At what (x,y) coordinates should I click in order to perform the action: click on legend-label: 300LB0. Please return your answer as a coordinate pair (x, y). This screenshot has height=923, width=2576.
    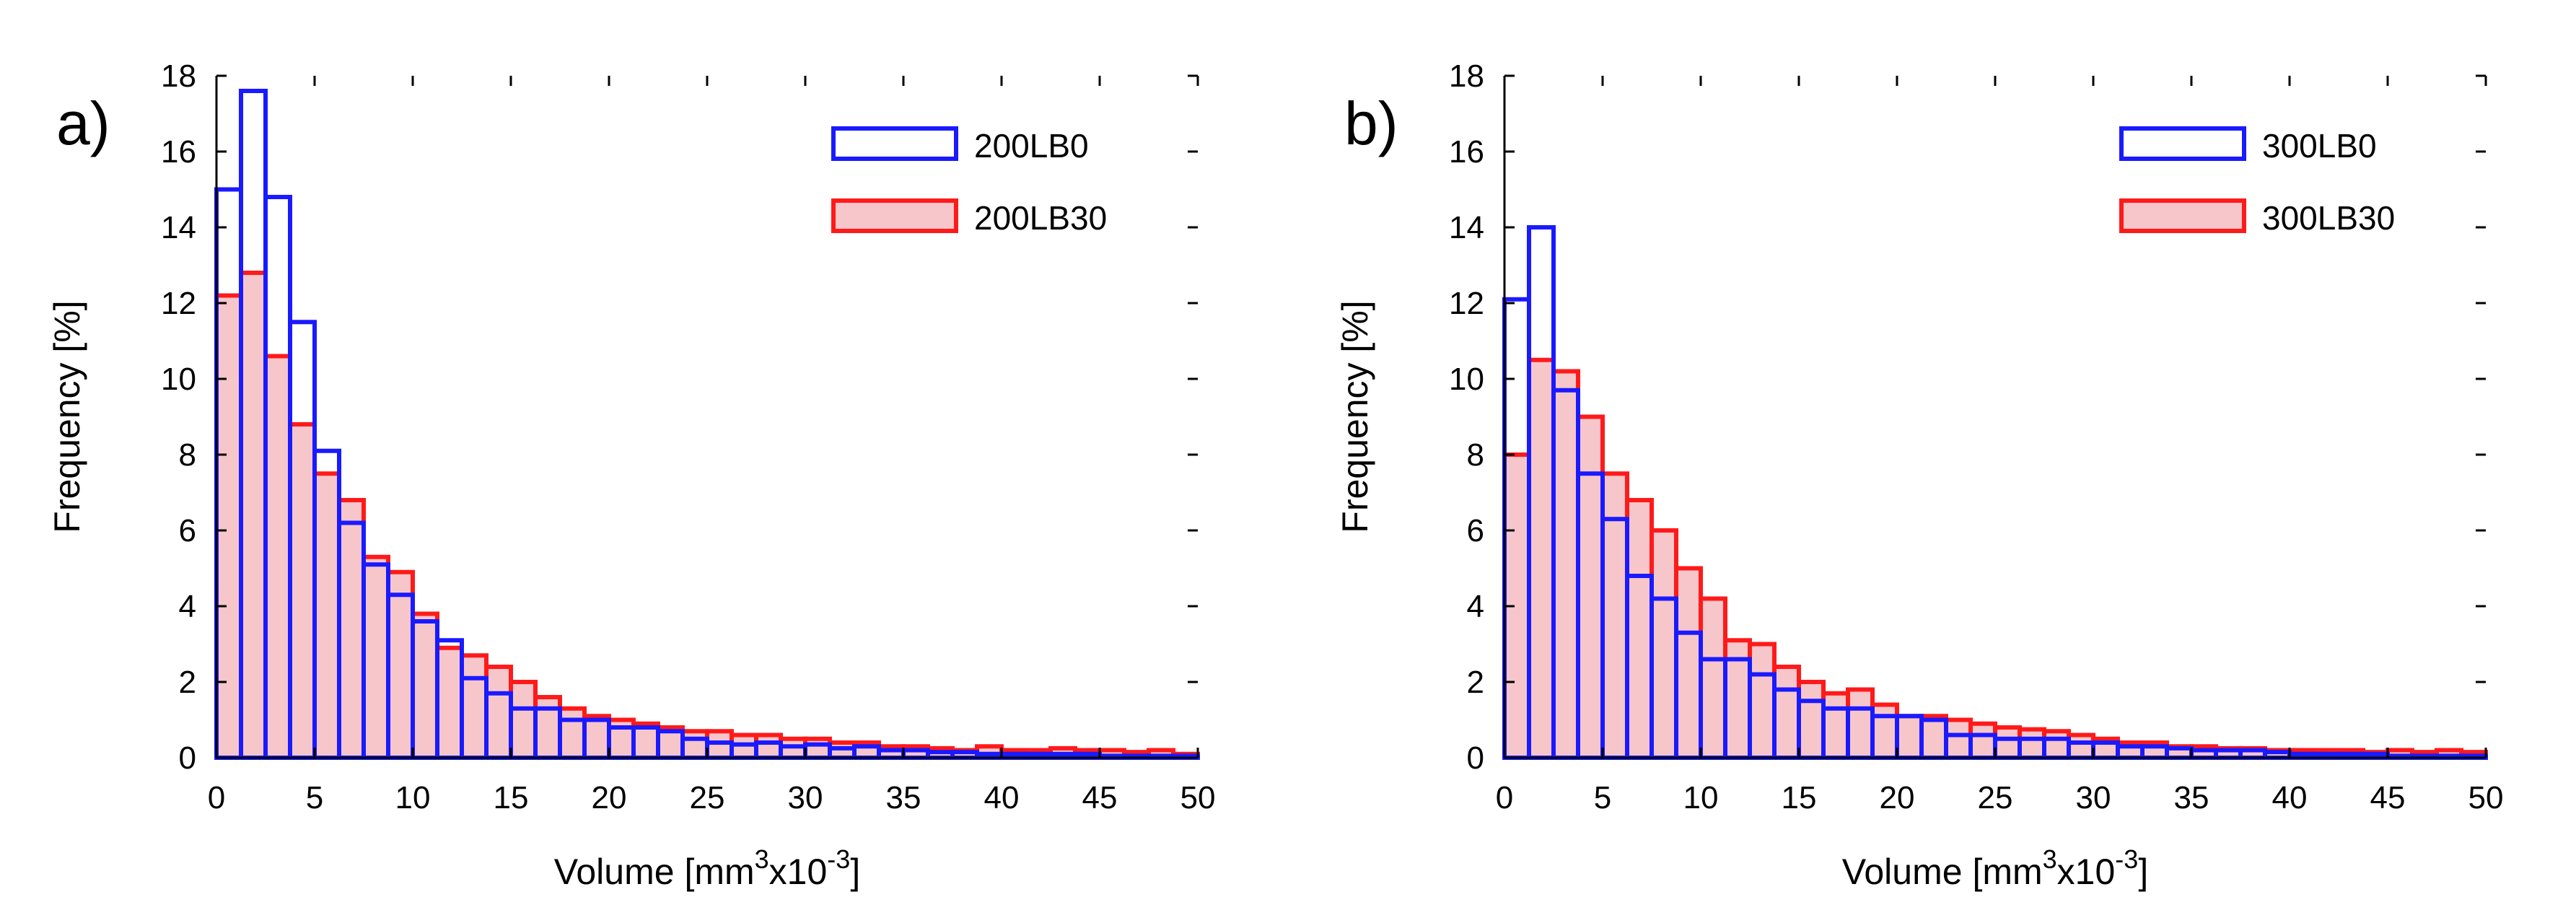
    Looking at the image, I should click on (2319, 146).